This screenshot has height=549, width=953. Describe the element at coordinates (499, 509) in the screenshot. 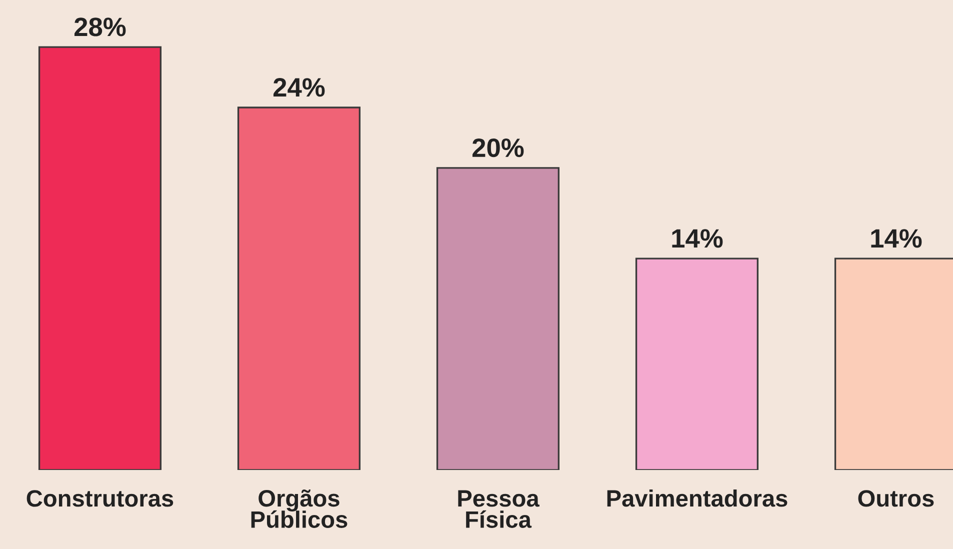

I see `x-tick-label: Pessoa Física` at that location.